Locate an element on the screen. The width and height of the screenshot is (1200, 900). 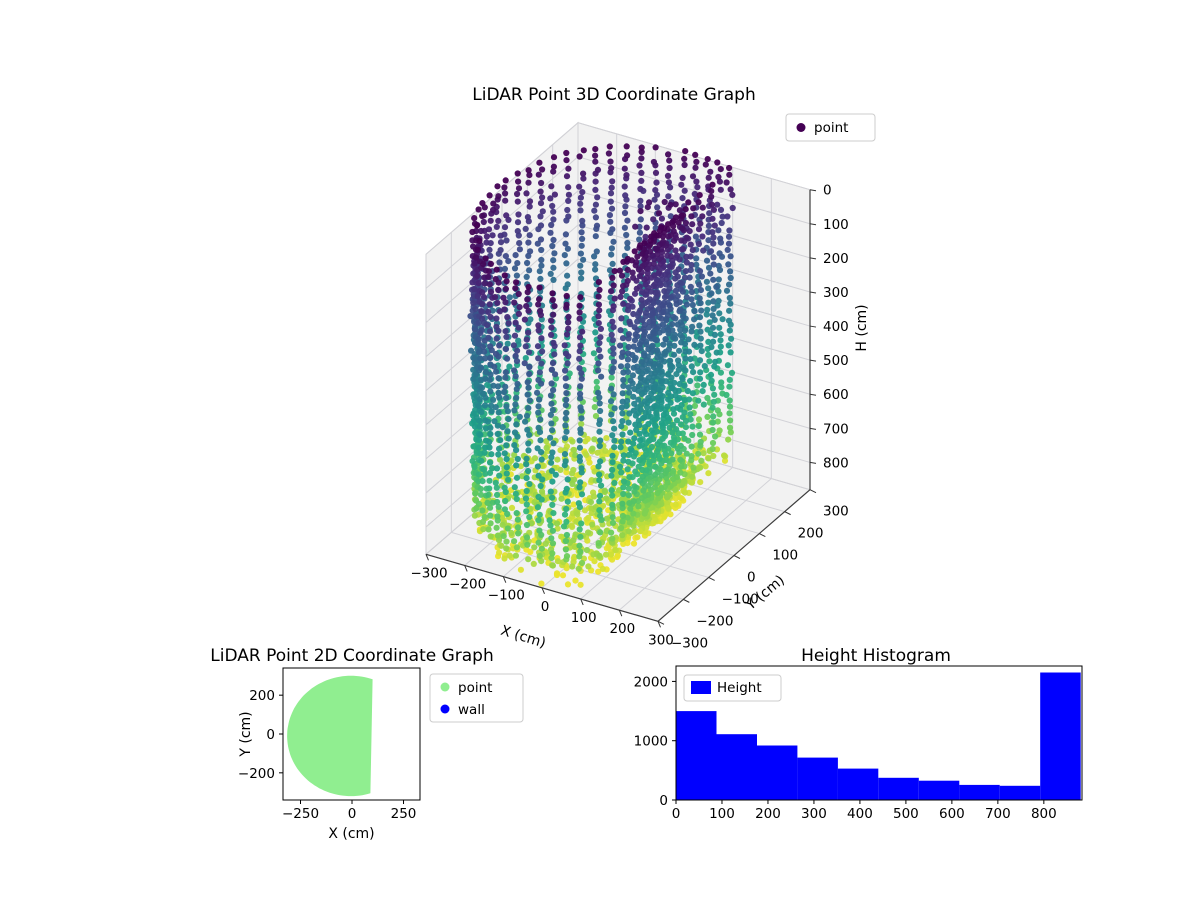
x-tick-label: 0 is located at coordinates (676, 814).